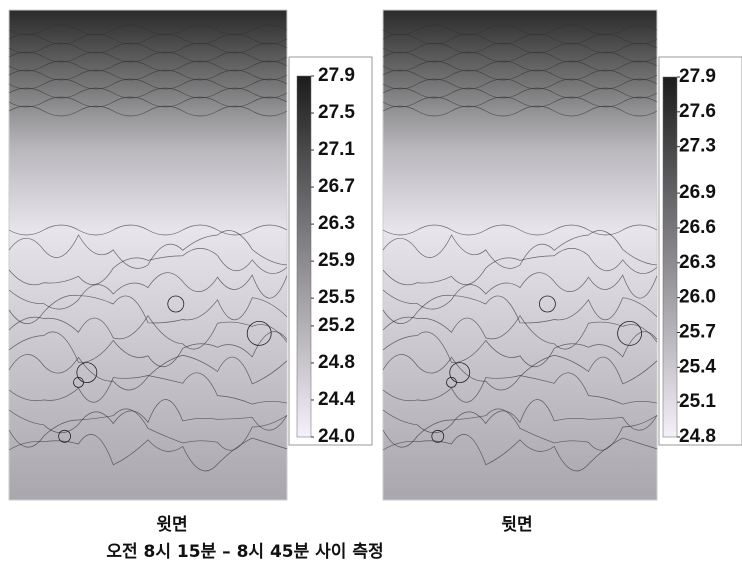 The height and width of the screenshot is (570, 742). What do you see at coordinates (336, 325) in the screenshot?
I see `colorbar-tick-label: 25.2` at bounding box center [336, 325].